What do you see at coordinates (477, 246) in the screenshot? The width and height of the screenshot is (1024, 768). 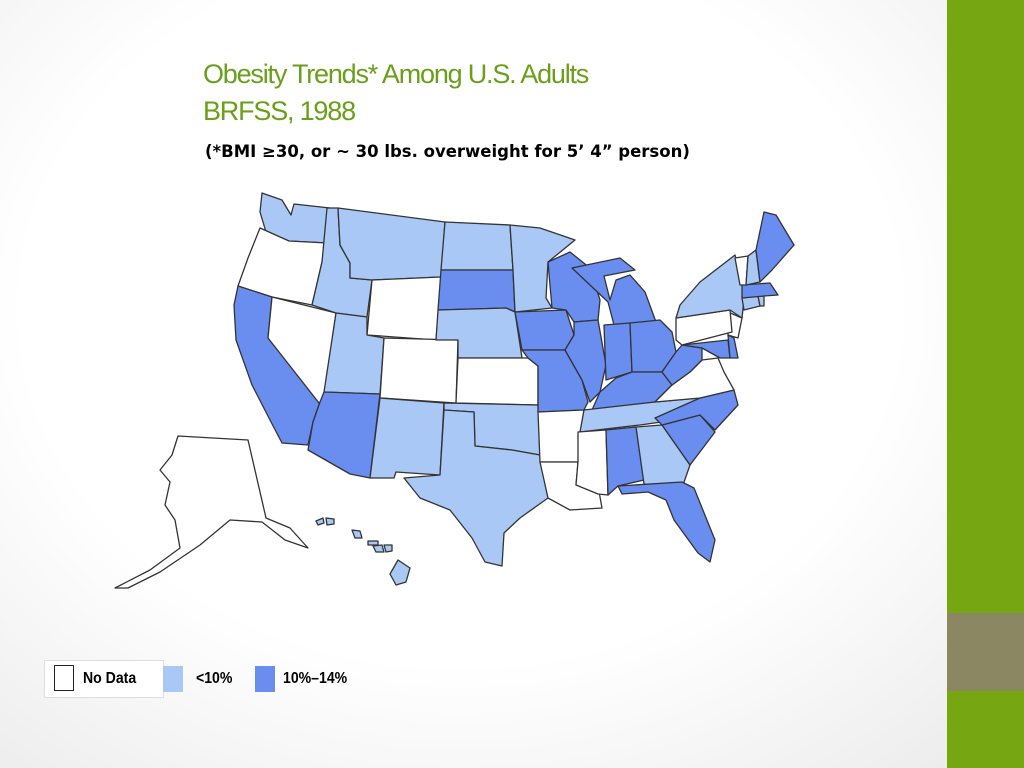 I see `state-ND` at bounding box center [477, 246].